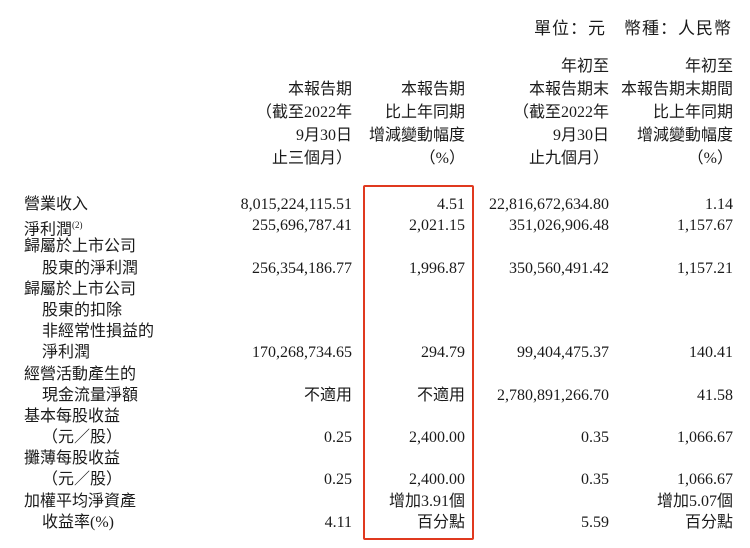 The height and width of the screenshot is (548, 750). Describe the element at coordinates (375, 427) in the screenshot. I see `table-row: 基本每股收益 （元／股） 0.25 2,400.00 0.35 1,066.67` at that location.